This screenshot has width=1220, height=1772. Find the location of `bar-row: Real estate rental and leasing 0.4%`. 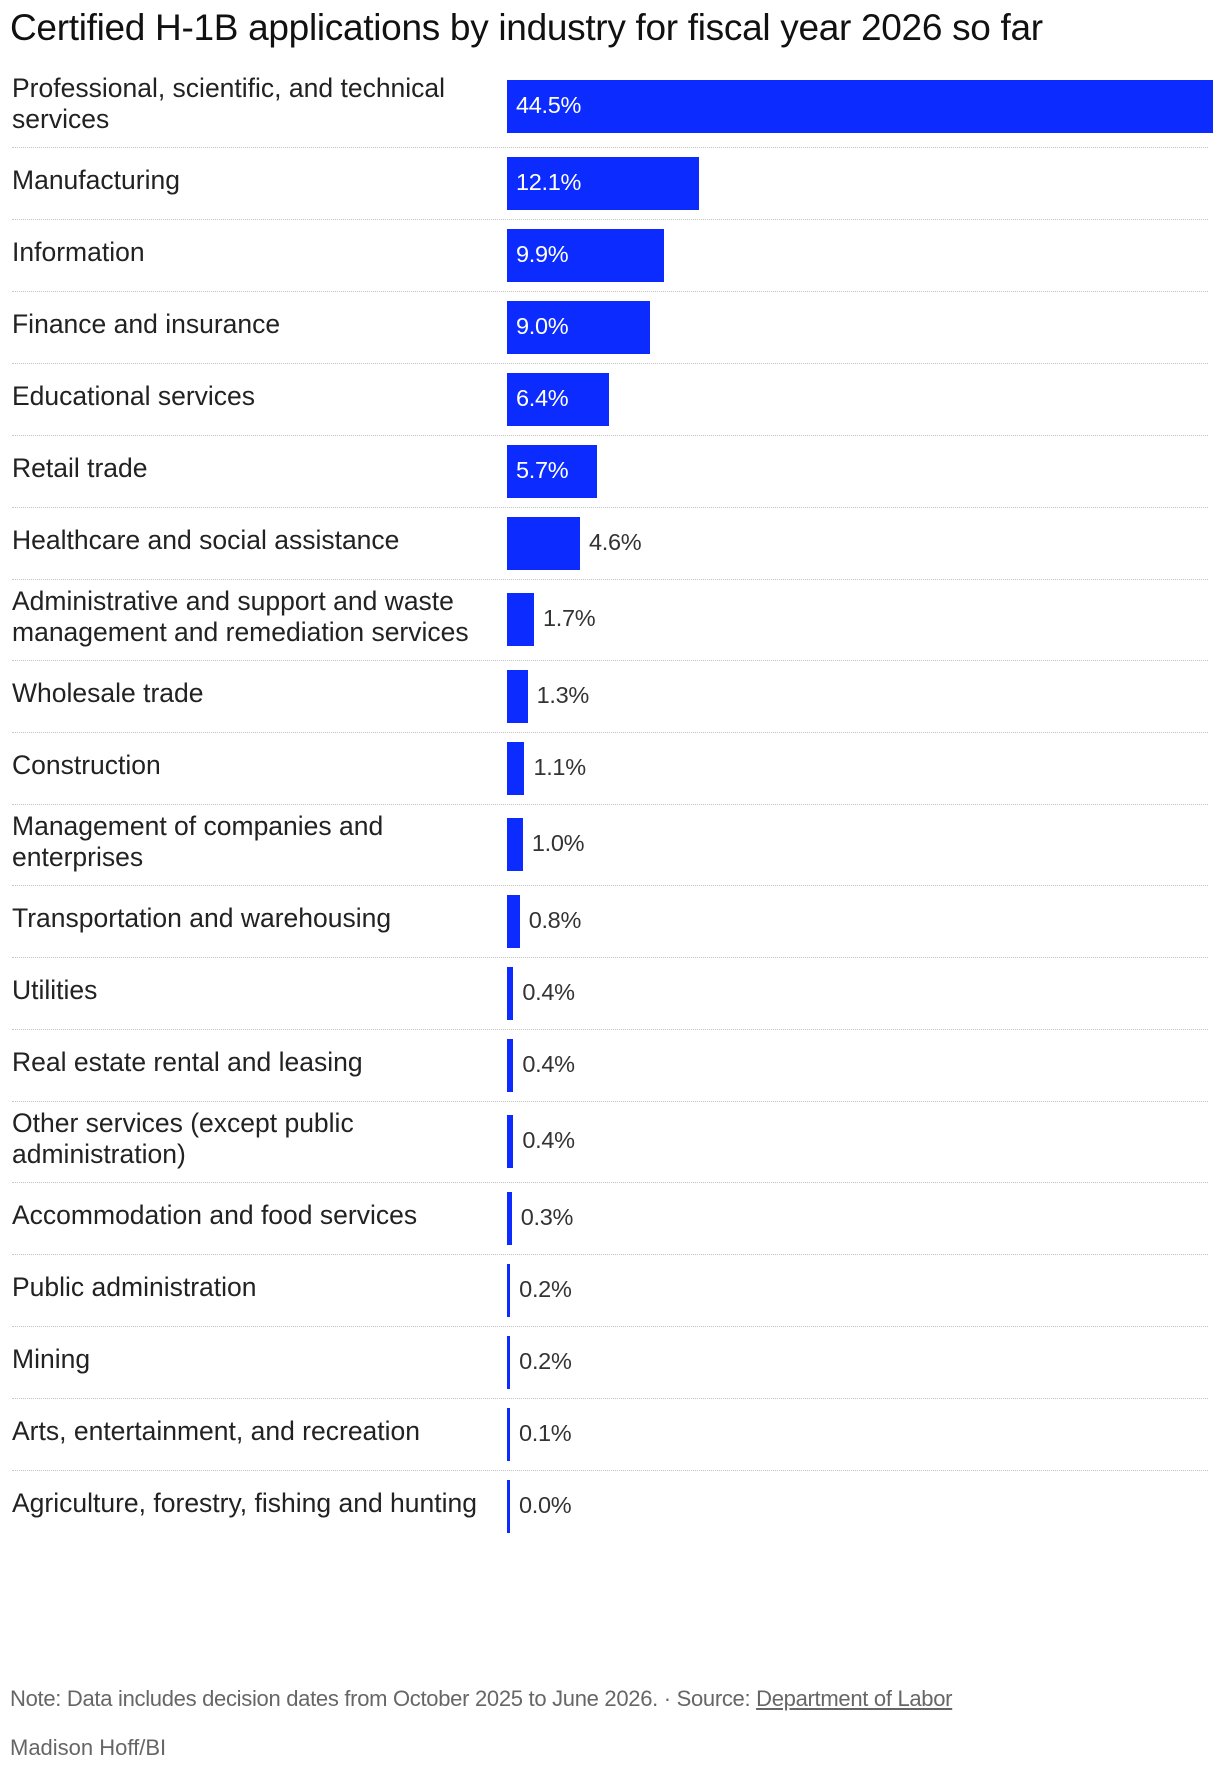

bar-row: Real estate rental and leasing 0.4% is located at coordinates (610, 1065).